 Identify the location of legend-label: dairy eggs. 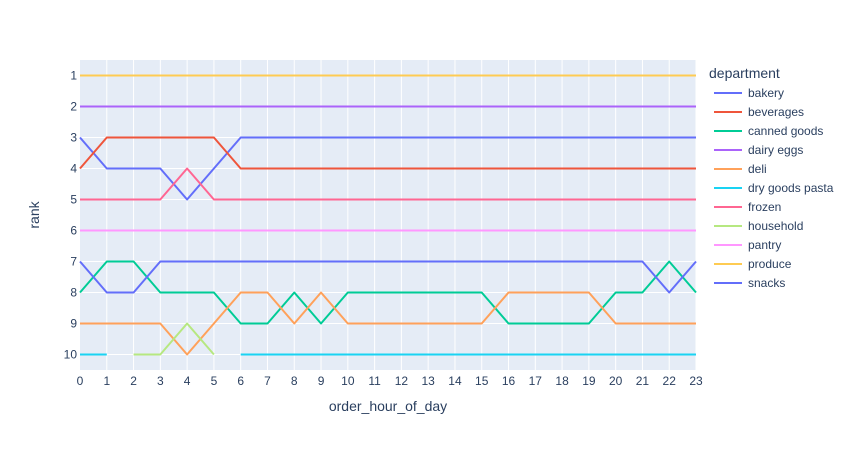
(775, 150).